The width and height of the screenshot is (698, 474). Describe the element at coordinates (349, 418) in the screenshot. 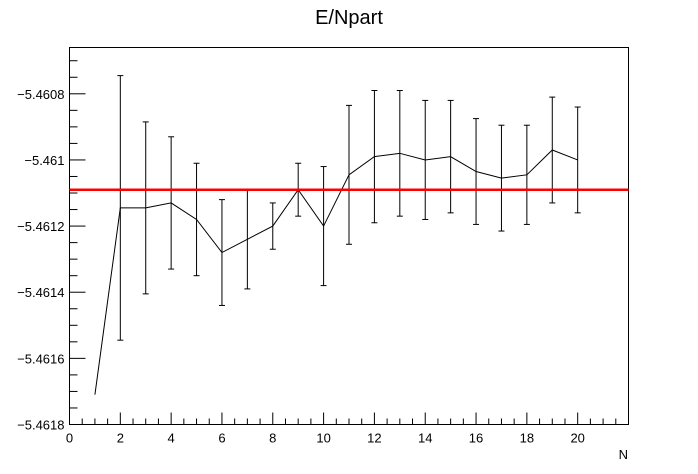

I see `x-axis` at that location.